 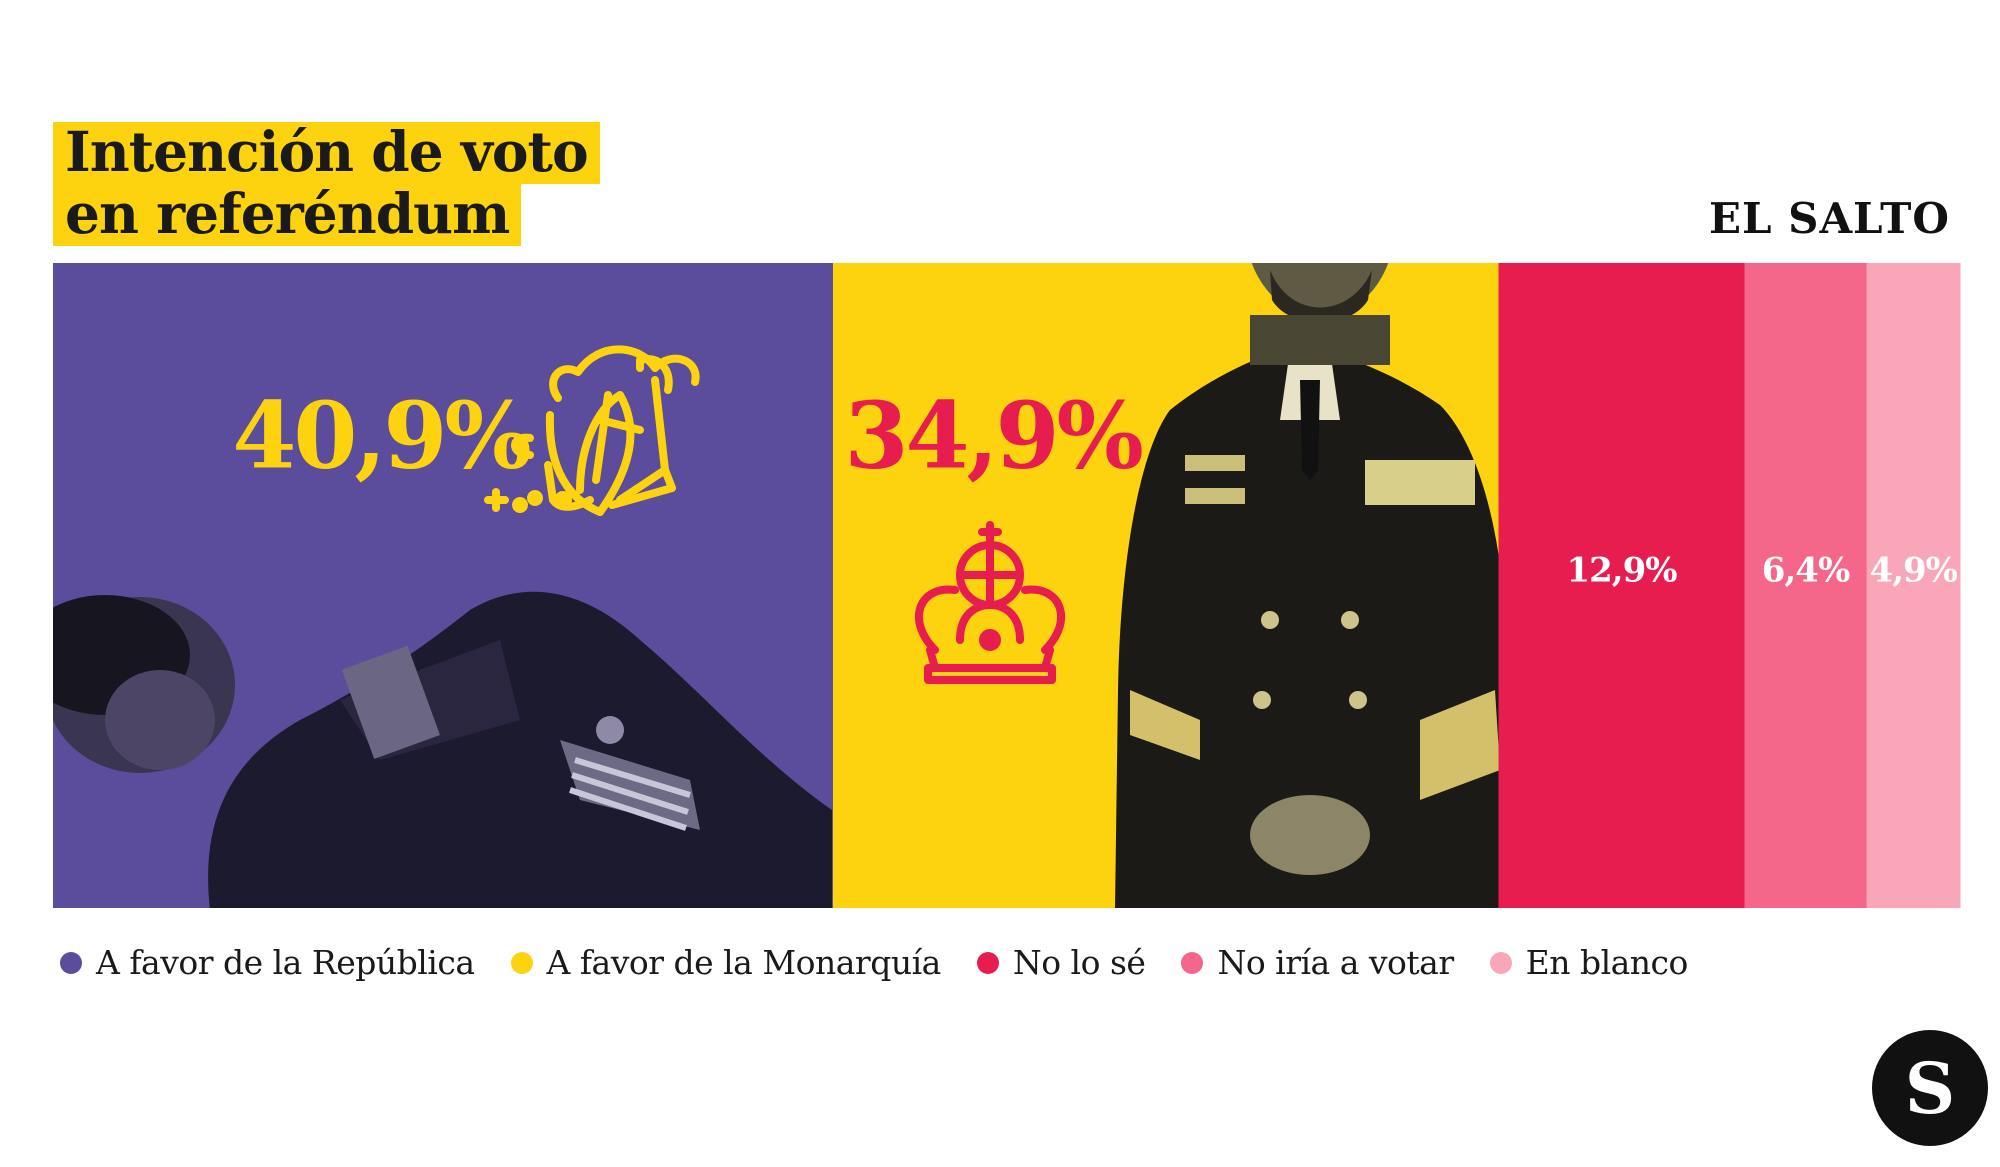 What do you see at coordinates (592, 430) in the screenshot?
I see `broken-crown-icon` at bounding box center [592, 430].